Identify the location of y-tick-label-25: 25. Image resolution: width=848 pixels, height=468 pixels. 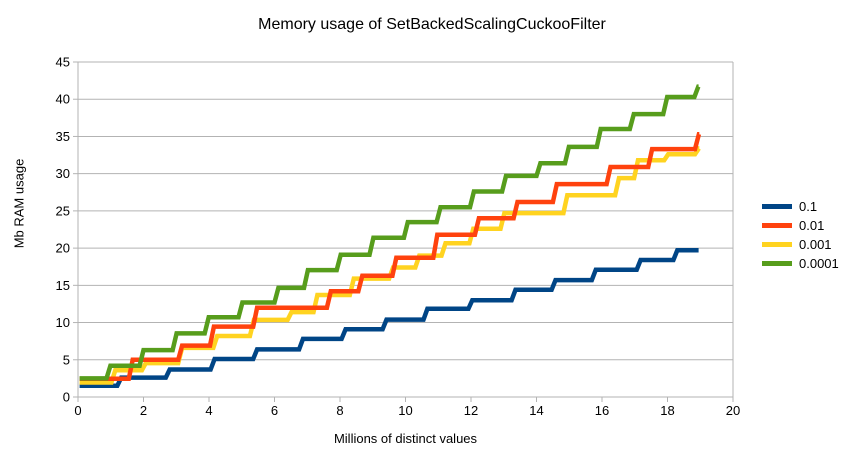
(63, 210).